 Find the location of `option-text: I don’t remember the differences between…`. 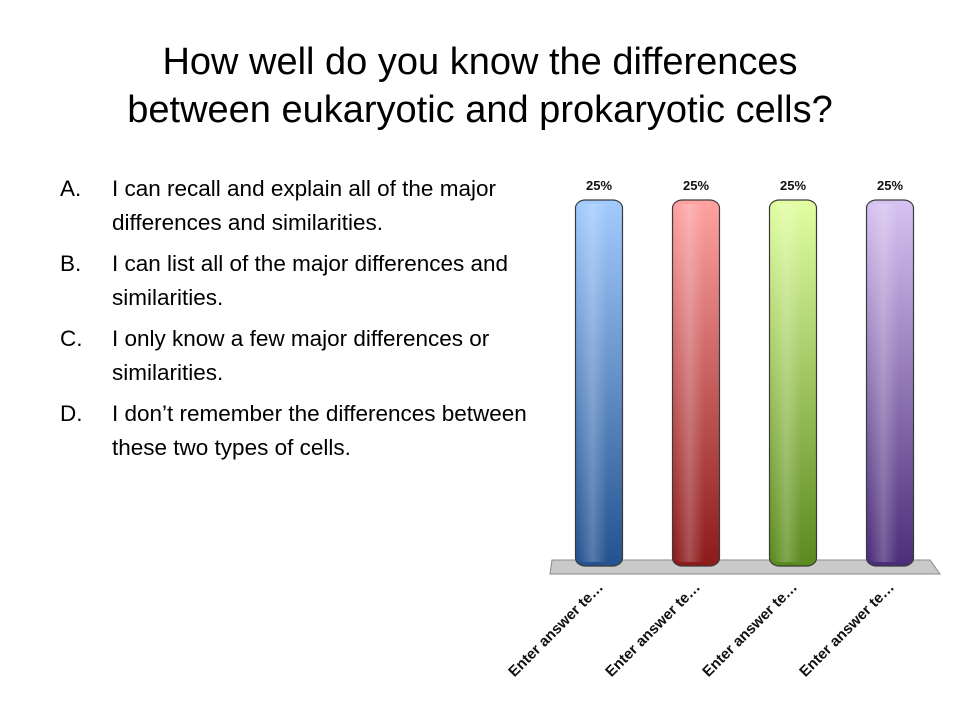

option-text: I don’t remember the differences between… is located at coordinates (319, 430).